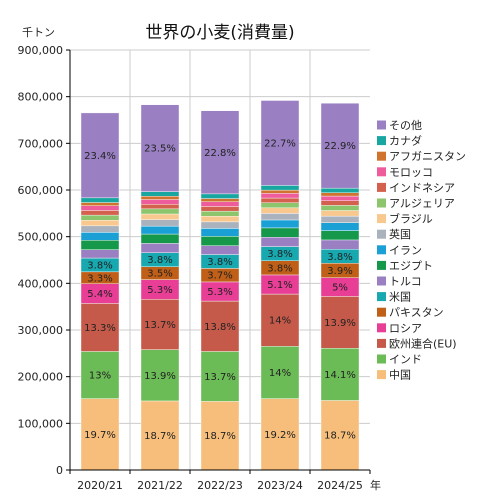  What do you see at coordinates (400, 297) in the screenshot?
I see `legend-label: 米国` at bounding box center [400, 297].